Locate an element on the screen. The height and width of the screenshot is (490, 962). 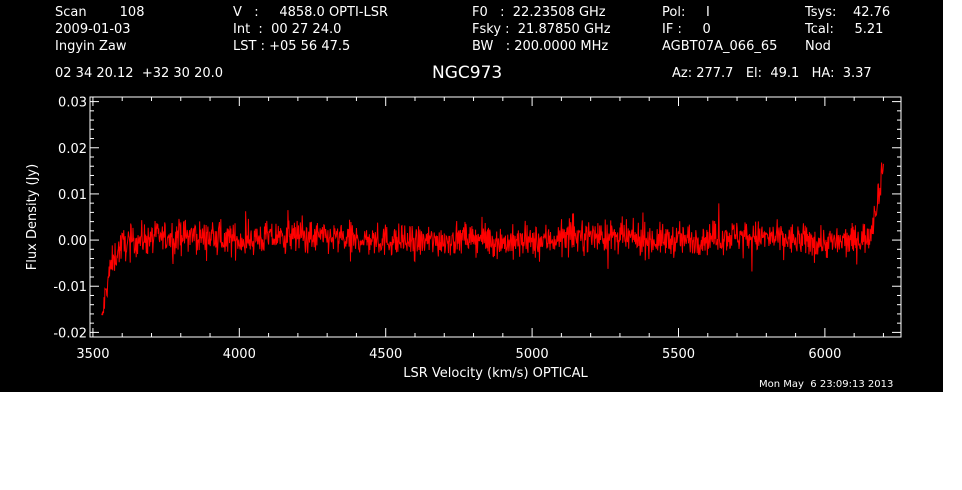
x-tick-label: 5000 is located at coordinates (532, 354).